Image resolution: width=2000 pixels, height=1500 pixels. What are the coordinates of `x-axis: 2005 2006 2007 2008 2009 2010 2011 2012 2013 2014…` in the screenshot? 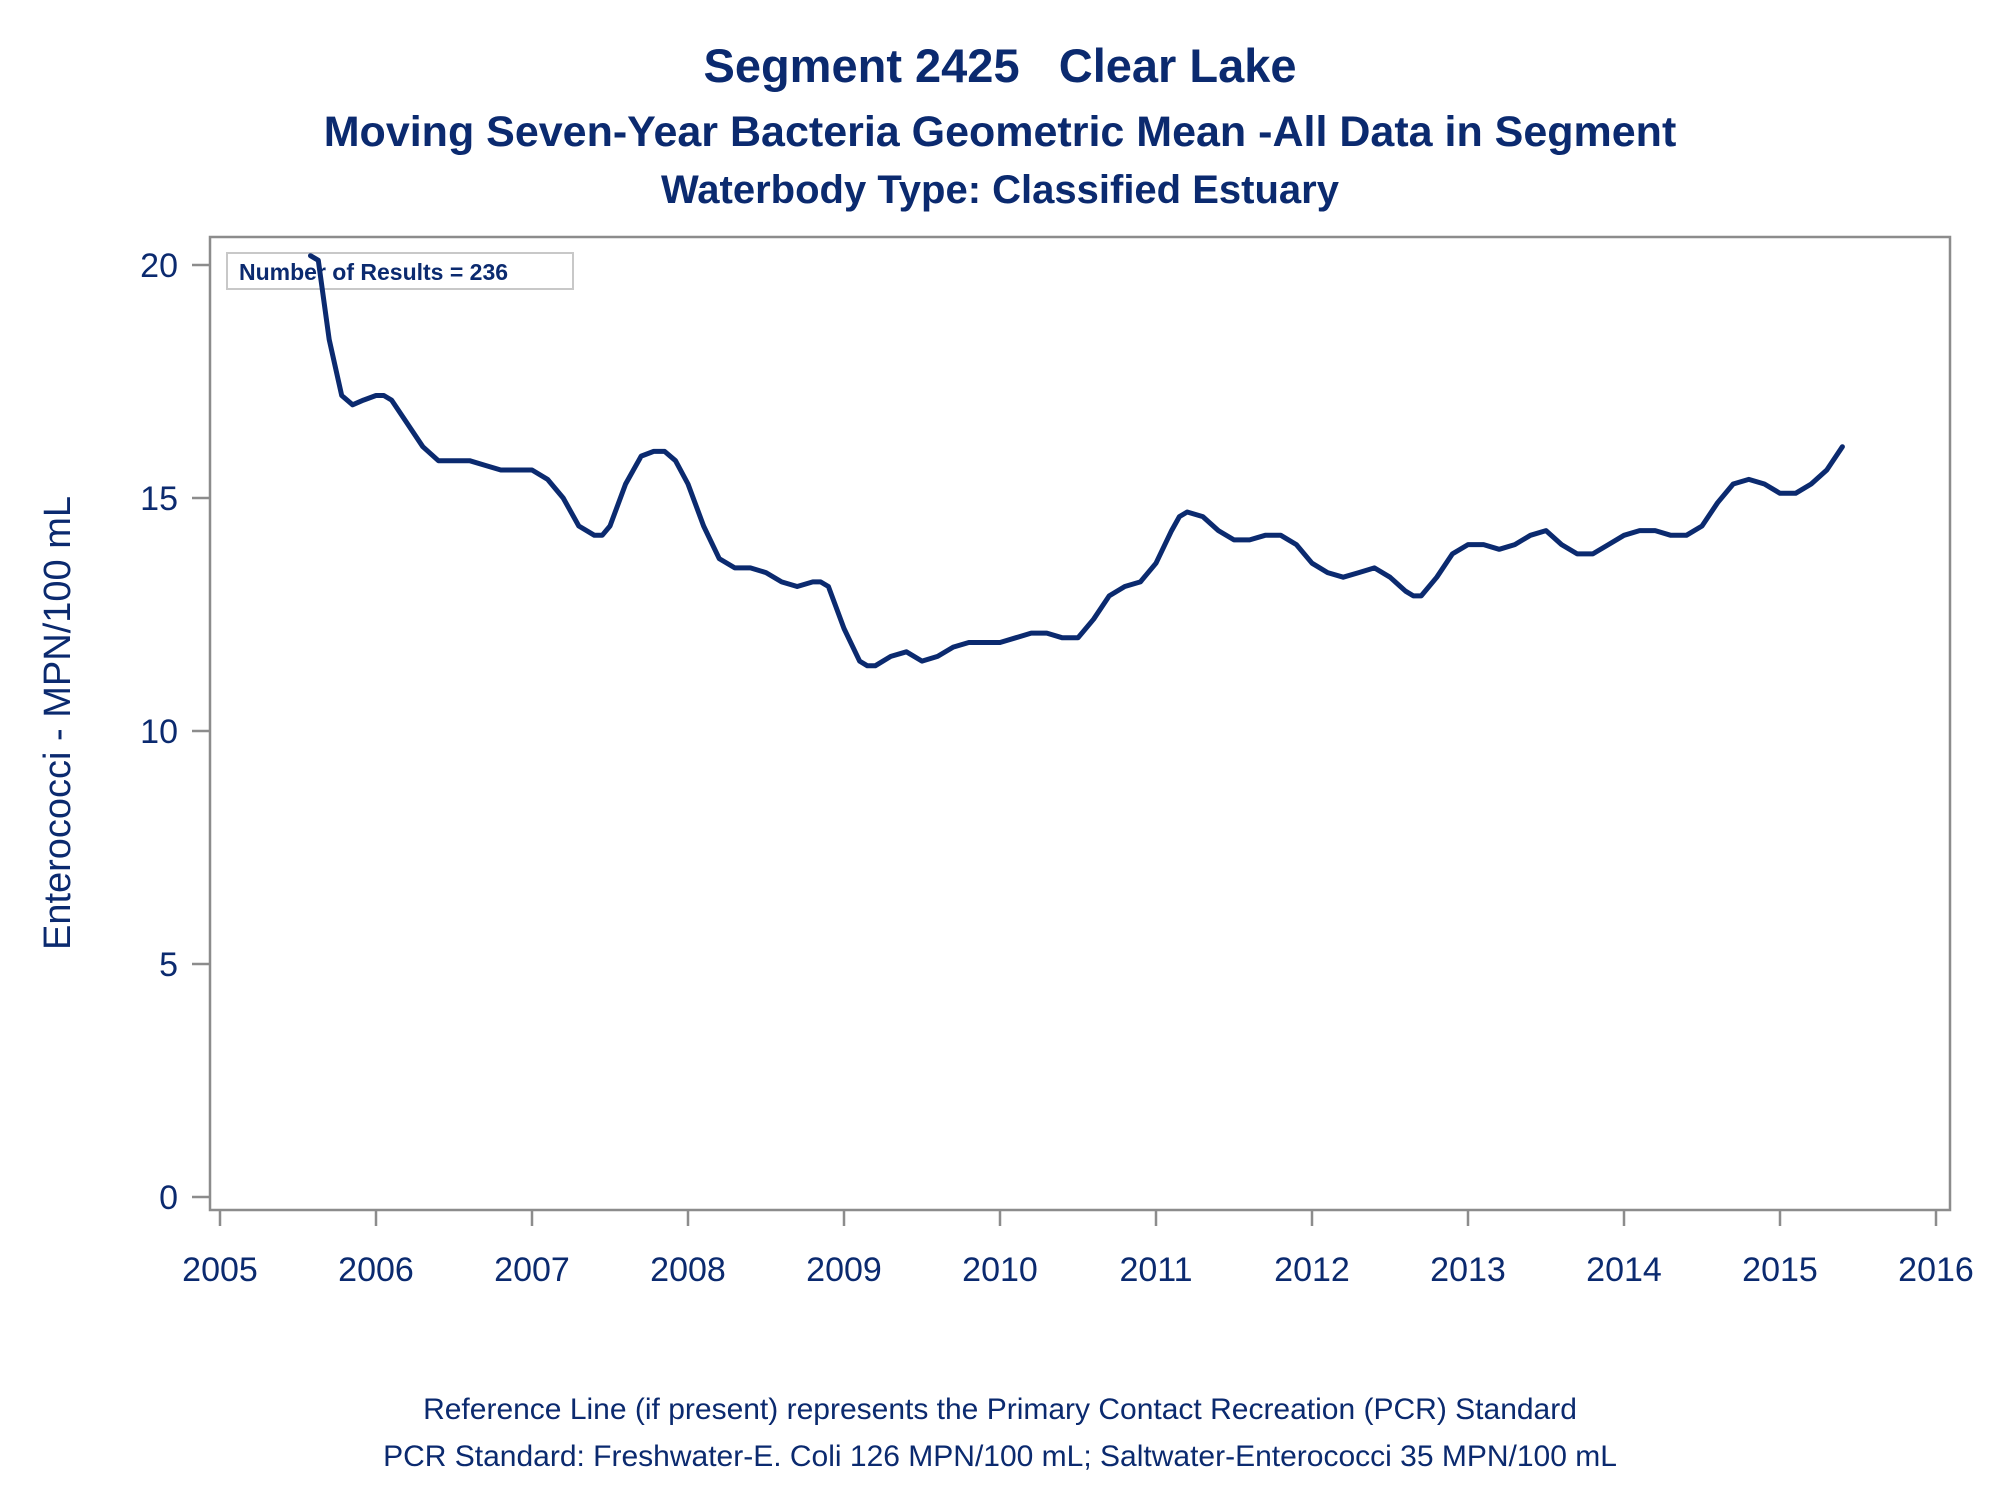 It's located at (1078, 1249).